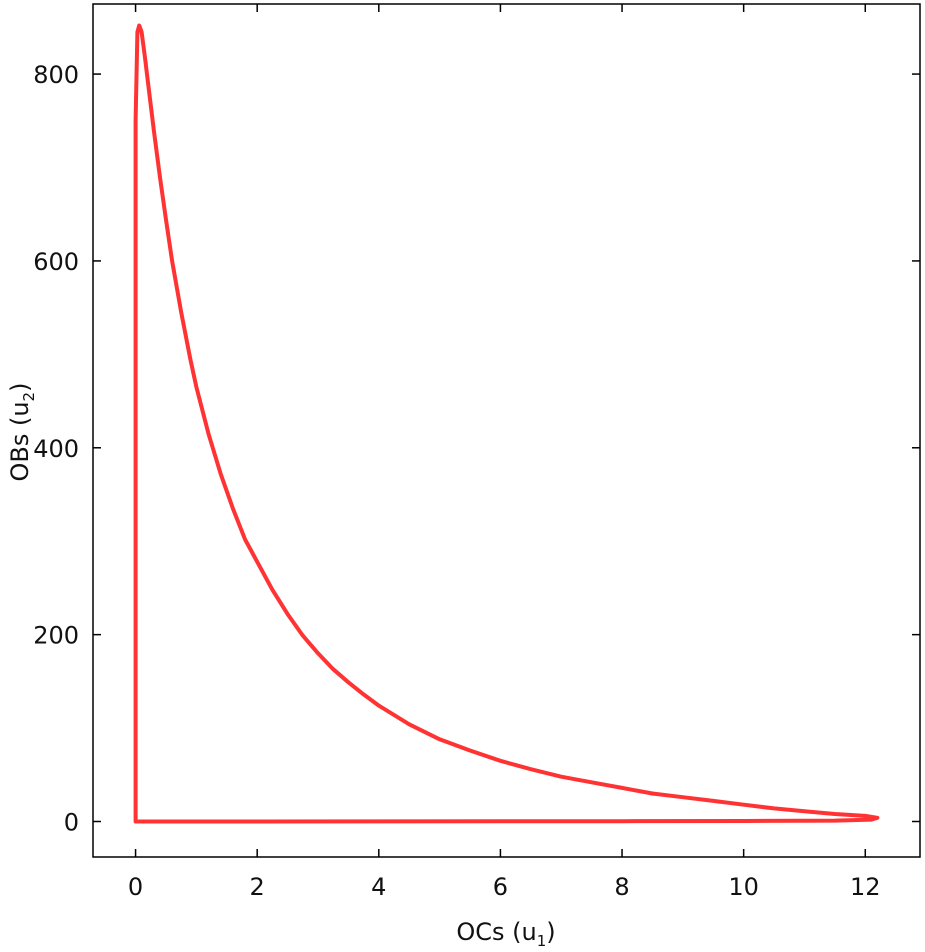 The height and width of the screenshot is (952, 925). Describe the element at coordinates (257, 887) in the screenshot. I see `x-tick-label: 2` at that location.